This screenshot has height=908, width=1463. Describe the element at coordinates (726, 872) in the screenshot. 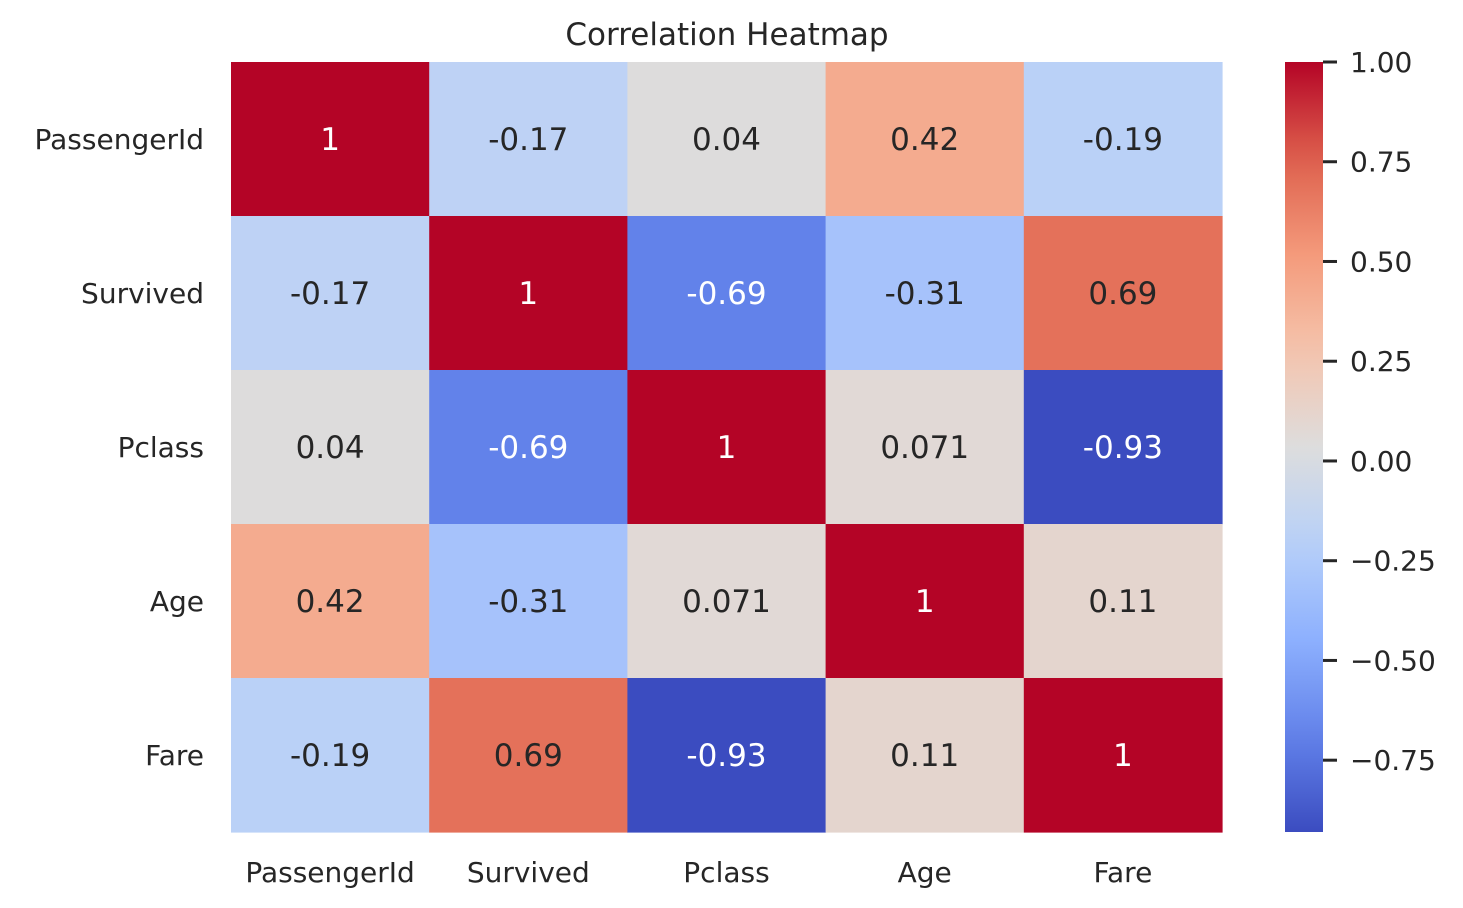

I see `x-tick-label: Pclass` at that location.